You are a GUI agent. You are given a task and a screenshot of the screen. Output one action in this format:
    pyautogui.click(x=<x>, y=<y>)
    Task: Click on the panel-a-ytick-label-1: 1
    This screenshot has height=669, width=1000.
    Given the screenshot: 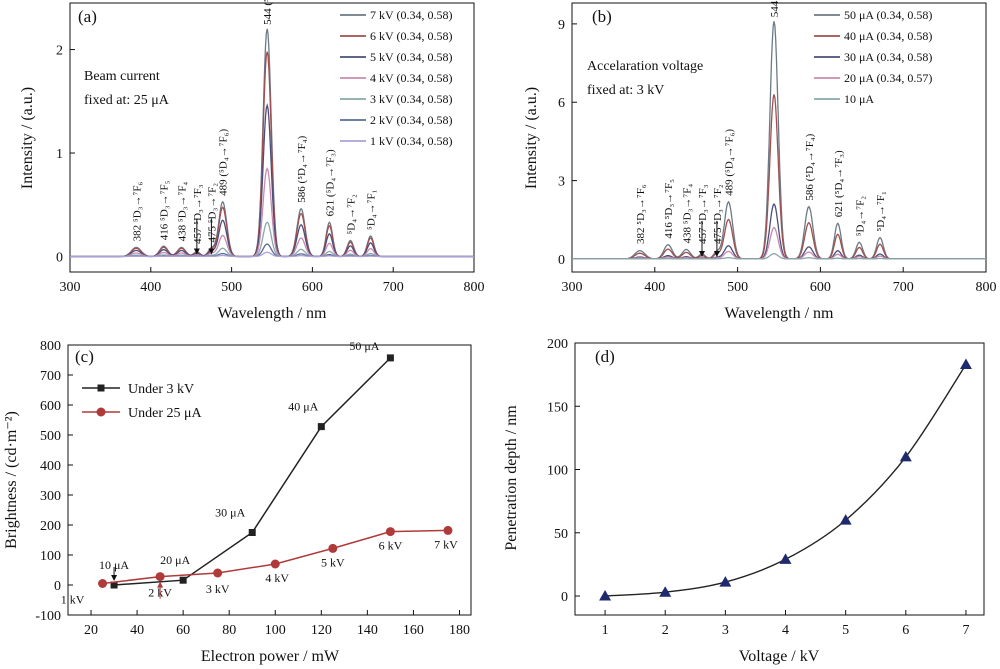 What is the action you would take?
    pyautogui.click(x=59, y=154)
    